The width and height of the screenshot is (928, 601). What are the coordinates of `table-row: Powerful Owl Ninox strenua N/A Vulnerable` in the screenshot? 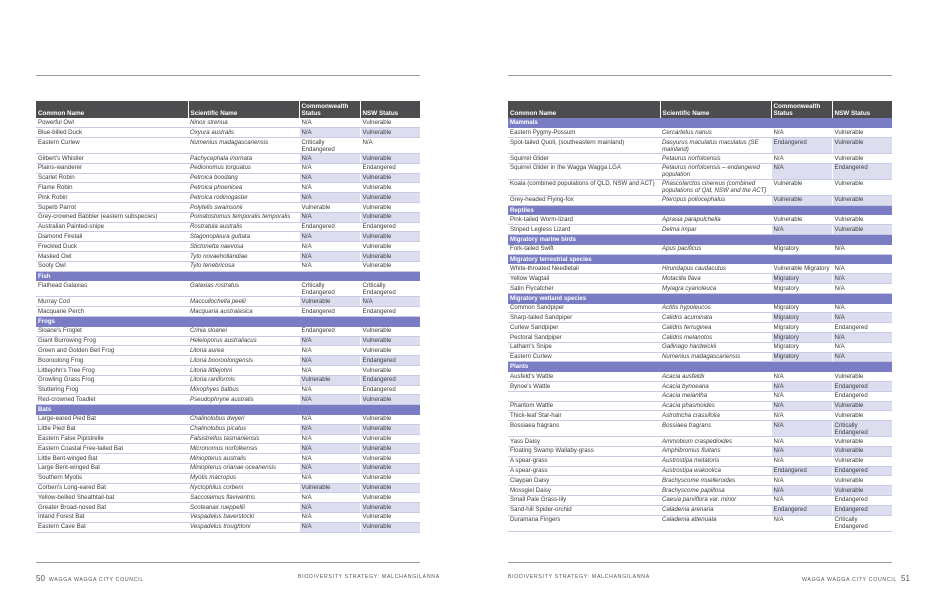 It's located at (228, 123).